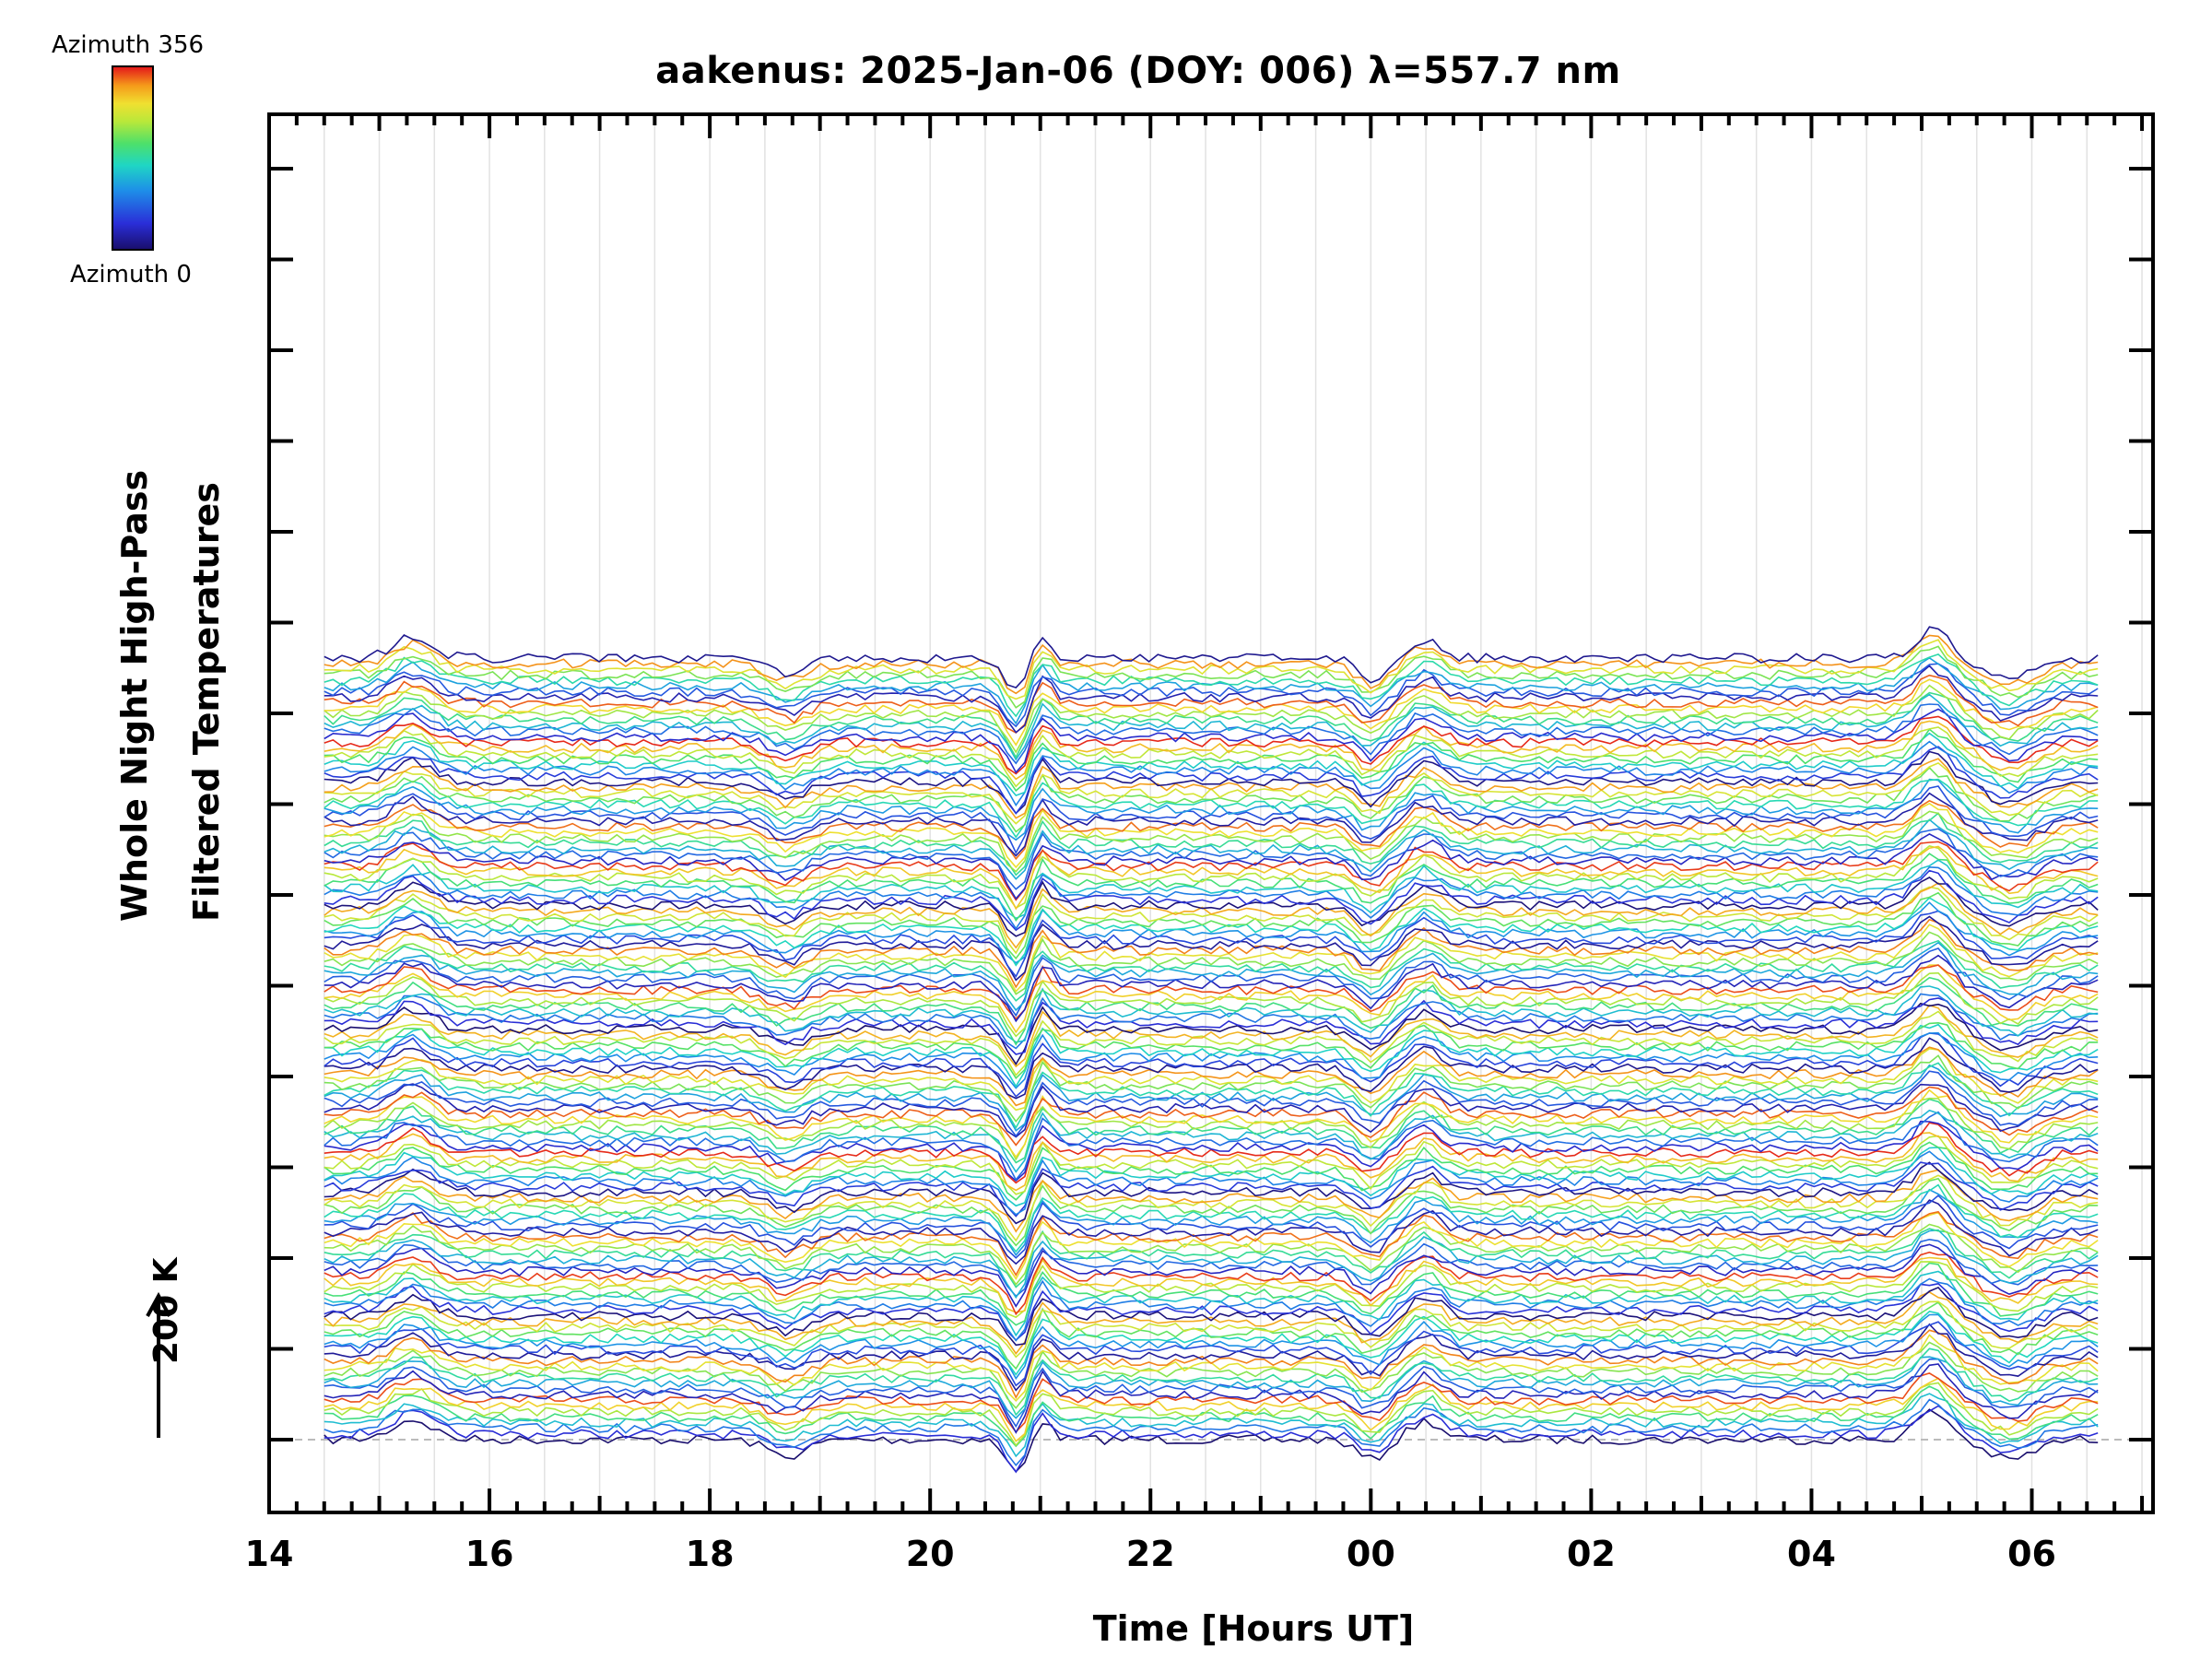 The height and width of the screenshot is (1659, 2212). I want to click on x-tick-label: 00, so click(1371, 1554).